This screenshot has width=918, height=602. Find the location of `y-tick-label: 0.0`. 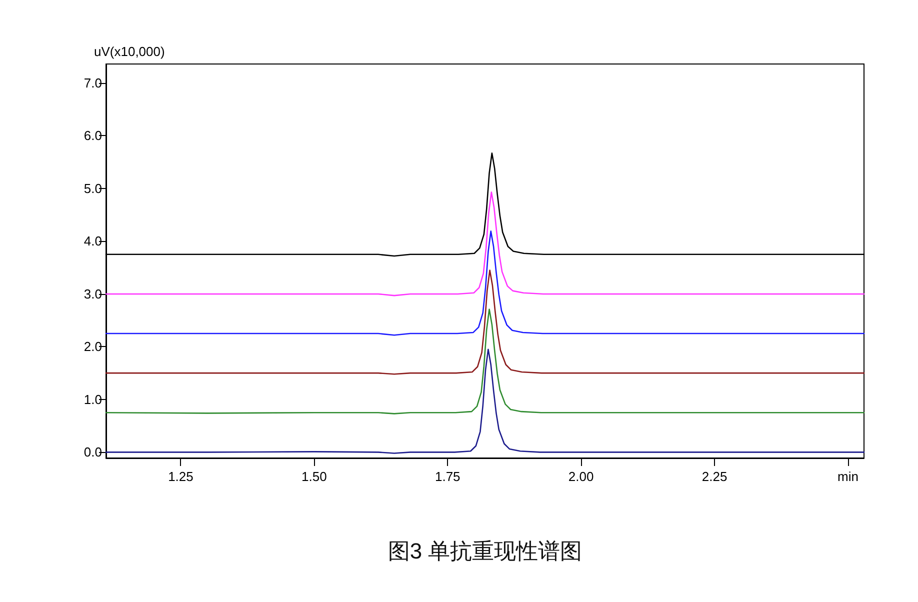

y-tick-label: 0.0 is located at coordinates (93, 452).